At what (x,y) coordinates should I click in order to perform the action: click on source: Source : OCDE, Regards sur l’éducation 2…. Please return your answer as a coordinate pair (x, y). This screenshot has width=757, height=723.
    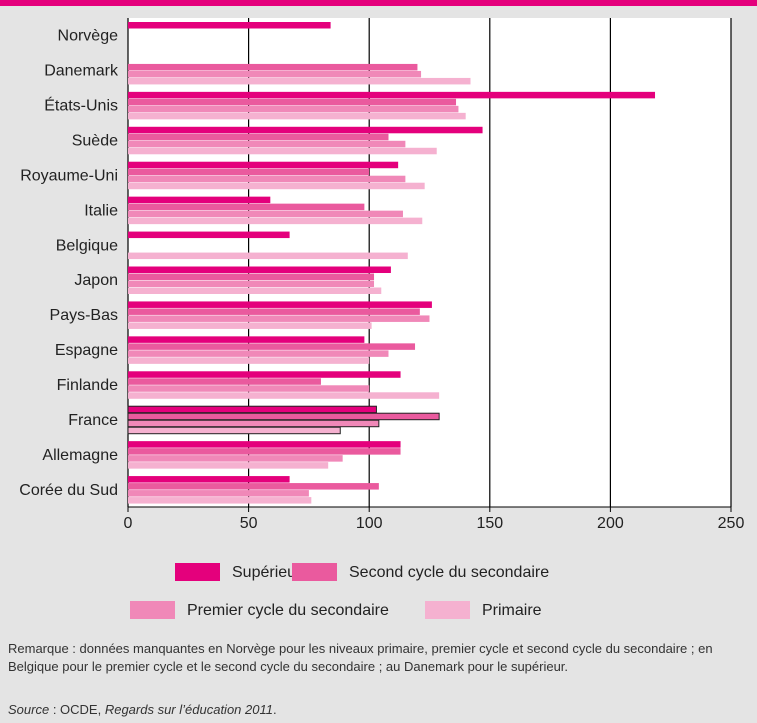
    Looking at the image, I should click on (142, 709).